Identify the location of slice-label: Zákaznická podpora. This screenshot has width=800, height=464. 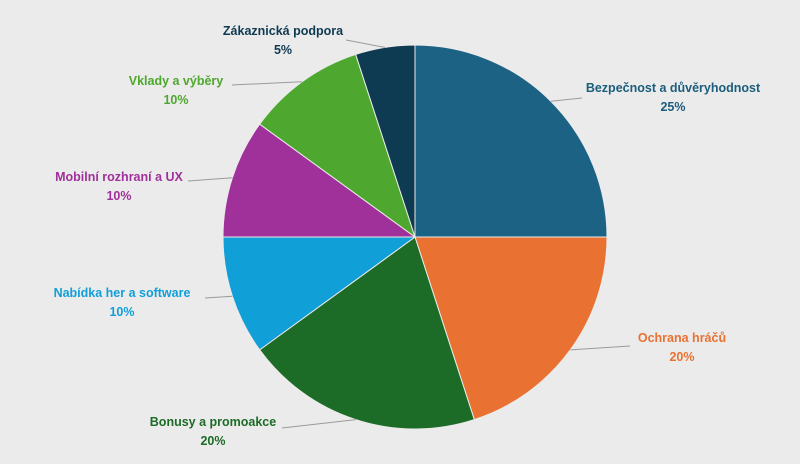
(283, 31).